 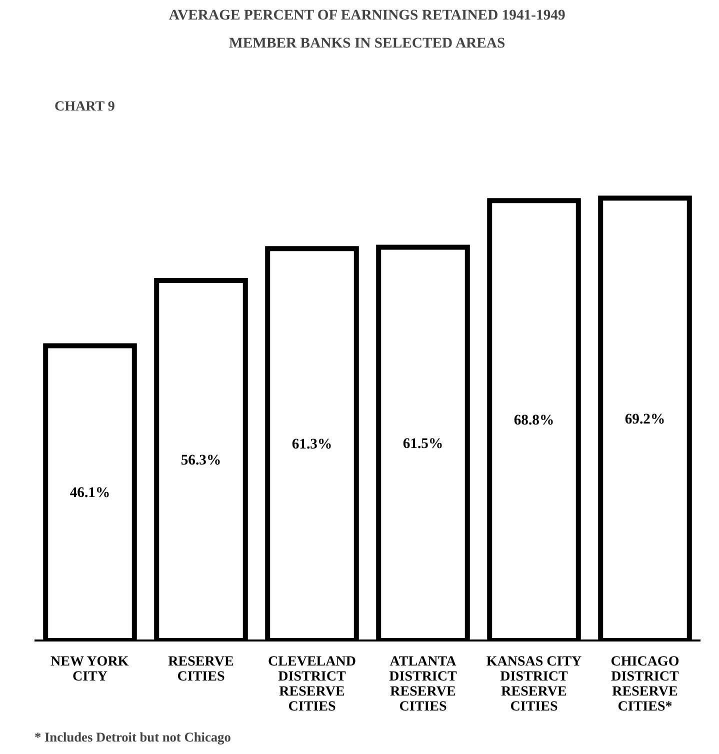 I want to click on data-label: 56.3%, so click(x=201, y=460).